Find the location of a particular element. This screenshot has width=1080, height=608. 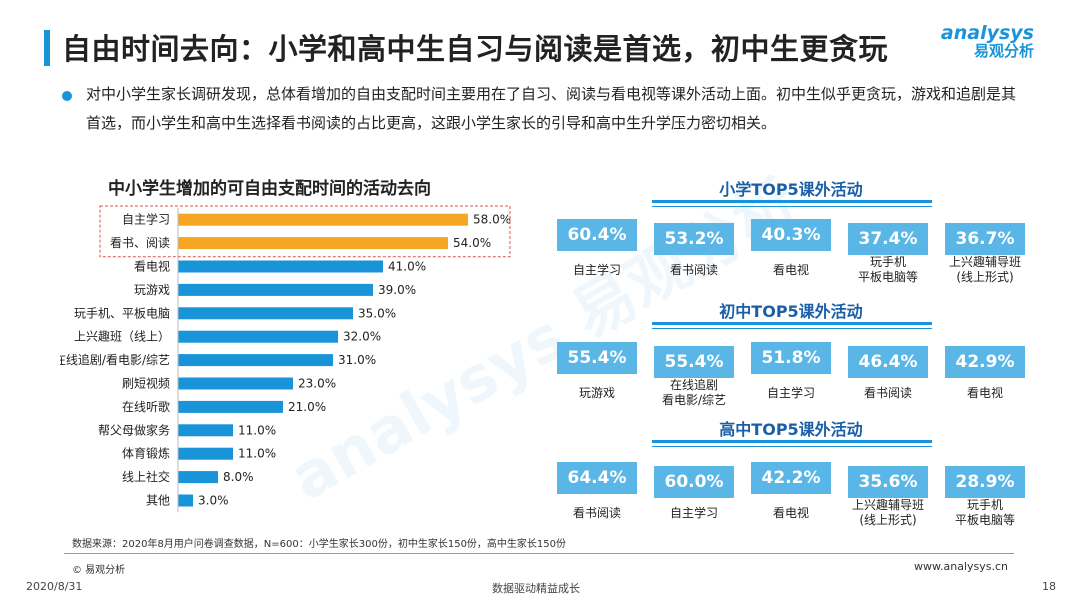

stat-value: 28.9% is located at coordinates (985, 482).